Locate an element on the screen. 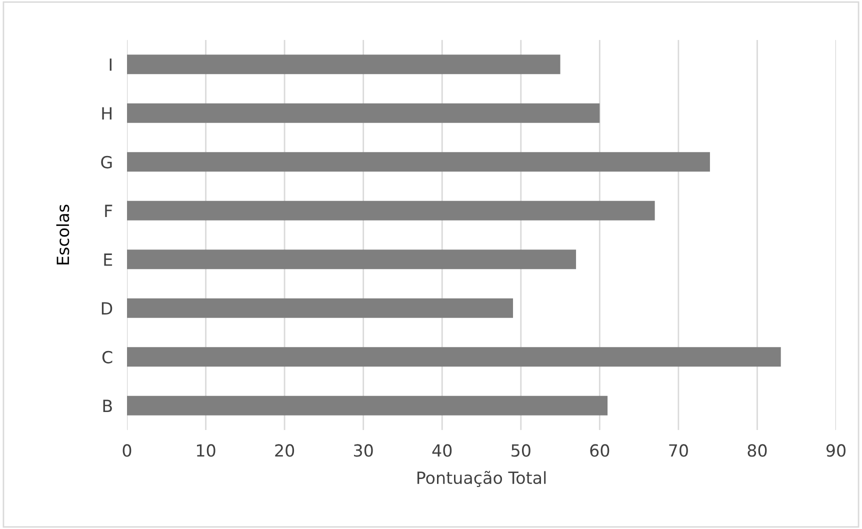  x-tick-label: 10 is located at coordinates (206, 450).